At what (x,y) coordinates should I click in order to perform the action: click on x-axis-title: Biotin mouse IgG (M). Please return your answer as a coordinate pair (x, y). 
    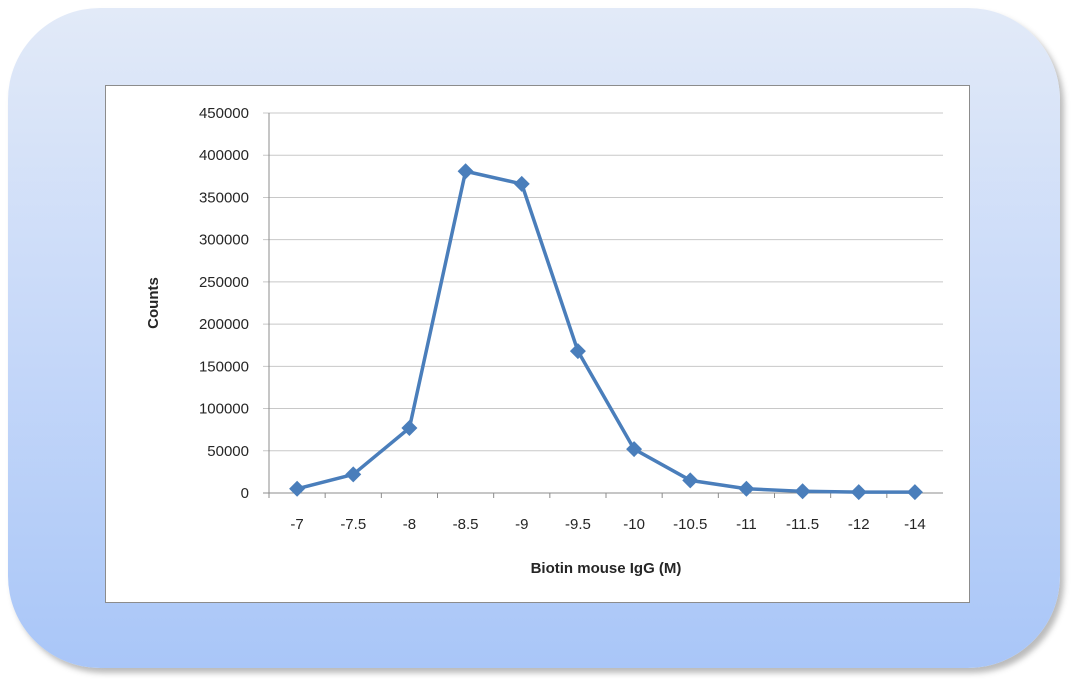
    Looking at the image, I should click on (606, 568).